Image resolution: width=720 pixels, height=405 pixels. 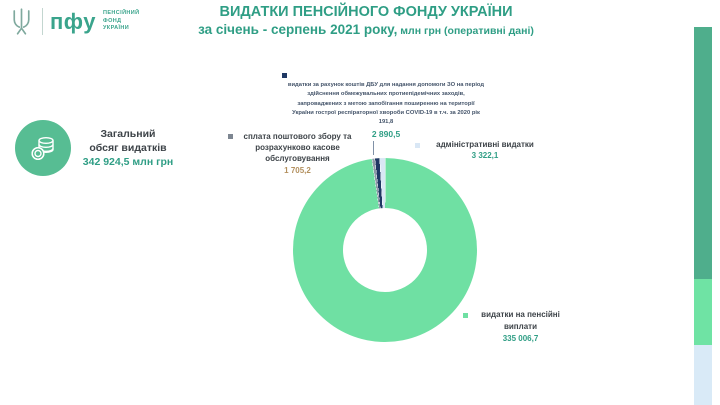 What do you see at coordinates (485, 144) in the screenshot?
I see `admin-legend-label: адміністративні видатки` at bounding box center [485, 144].